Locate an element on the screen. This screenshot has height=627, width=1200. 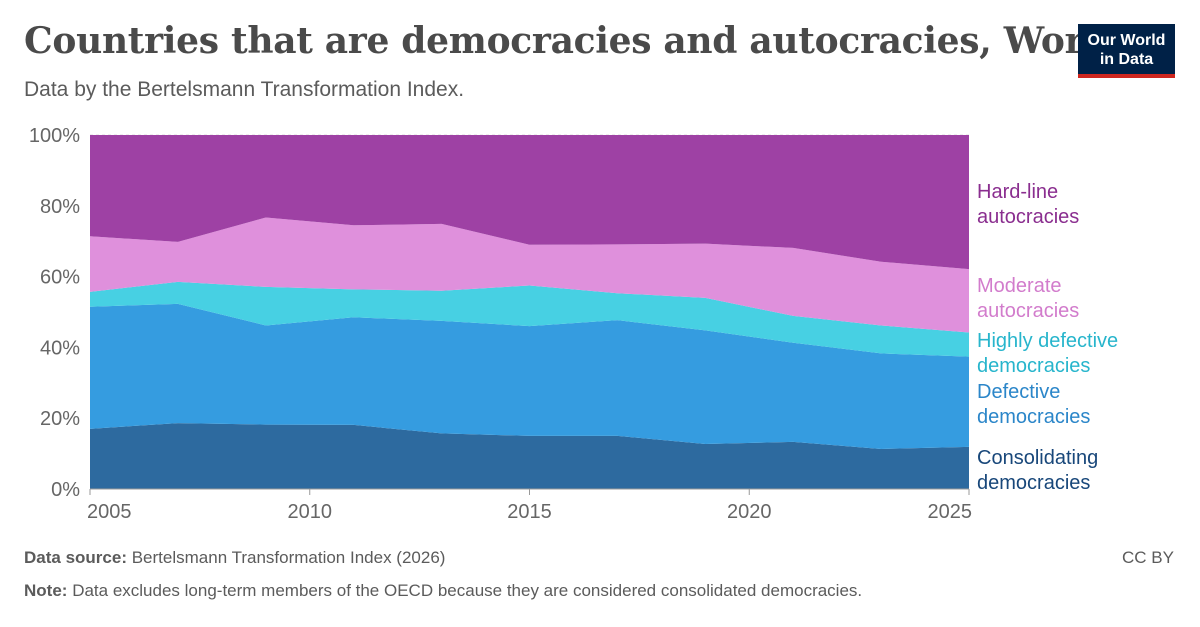
data-source-text: Bertelsmann Transformation Index (2026) is located at coordinates (288, 557).